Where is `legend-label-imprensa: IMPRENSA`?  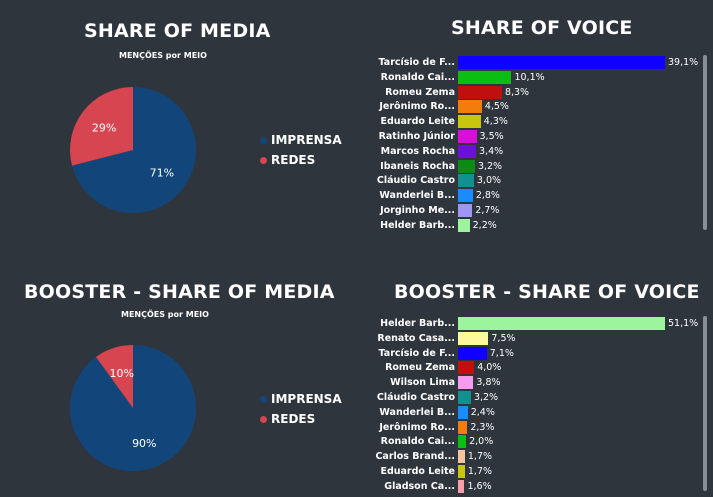
legend-label-imprensa: IMPRENSA is located at coordinates (306, 140).